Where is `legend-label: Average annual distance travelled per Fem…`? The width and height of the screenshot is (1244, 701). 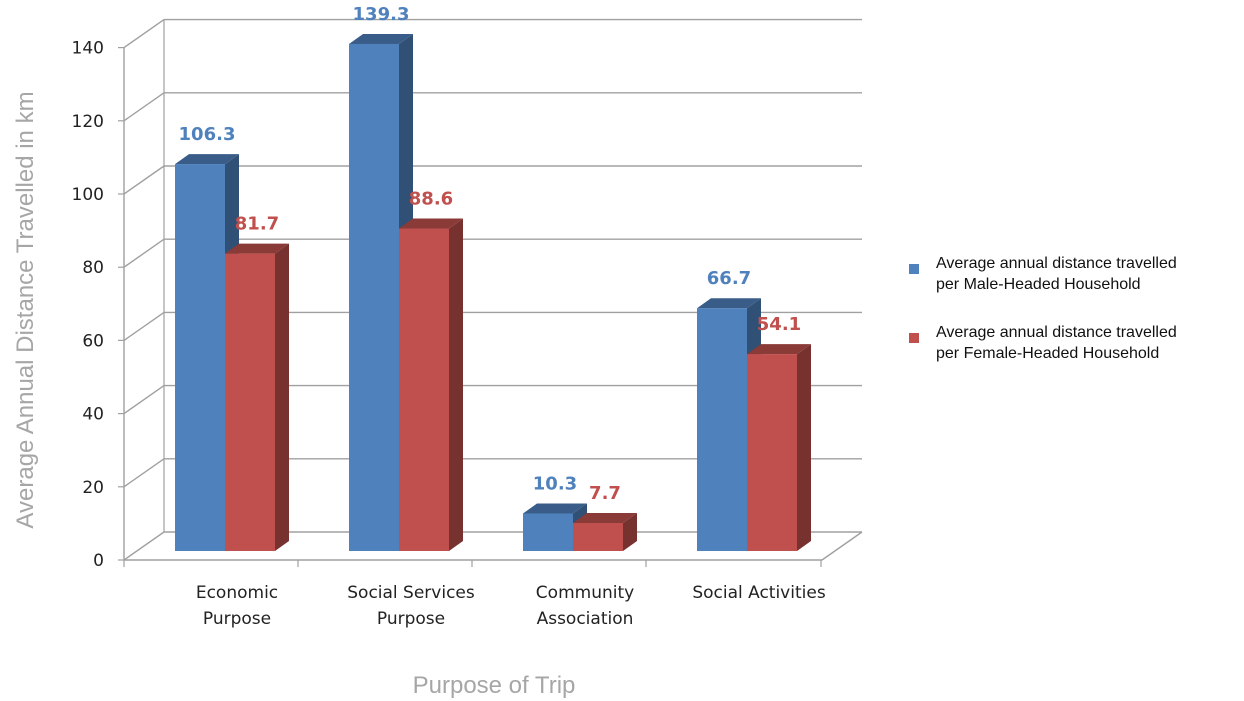 legend-label: Average annual distance travelled per Fem… is located at coordinates (1056, 343).